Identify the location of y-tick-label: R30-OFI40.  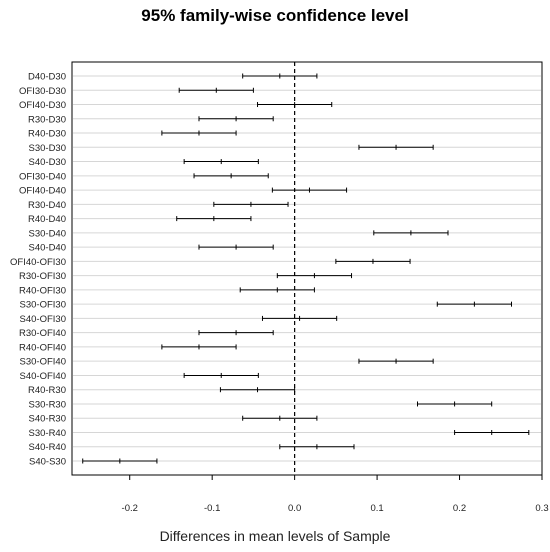
(42, 333).